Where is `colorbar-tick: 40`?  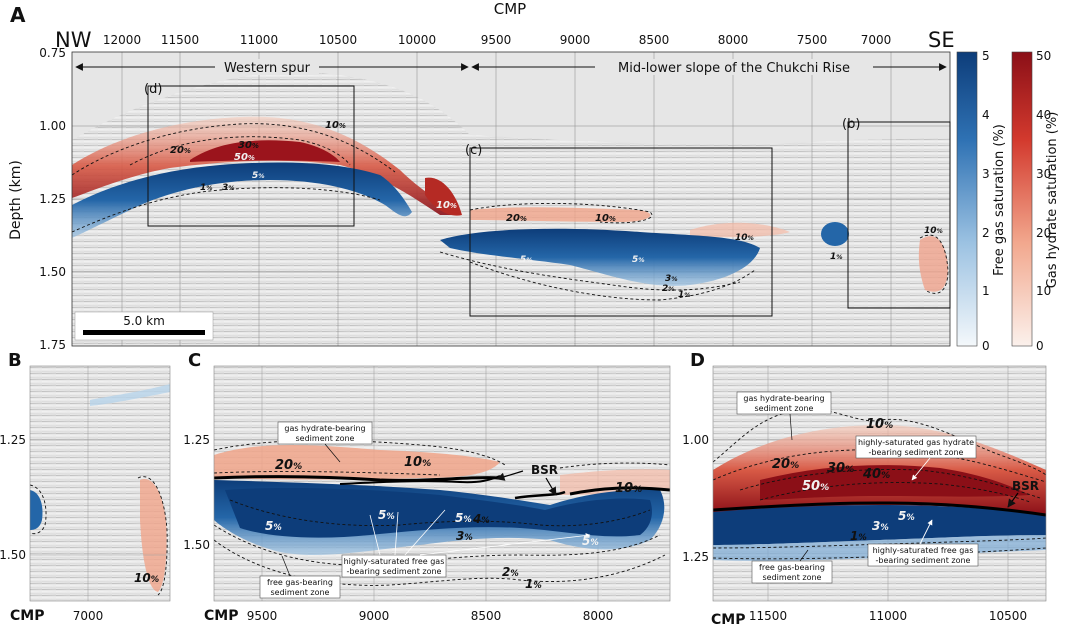
colorbar-tick: 40 is located at coordinates (1043, 115).